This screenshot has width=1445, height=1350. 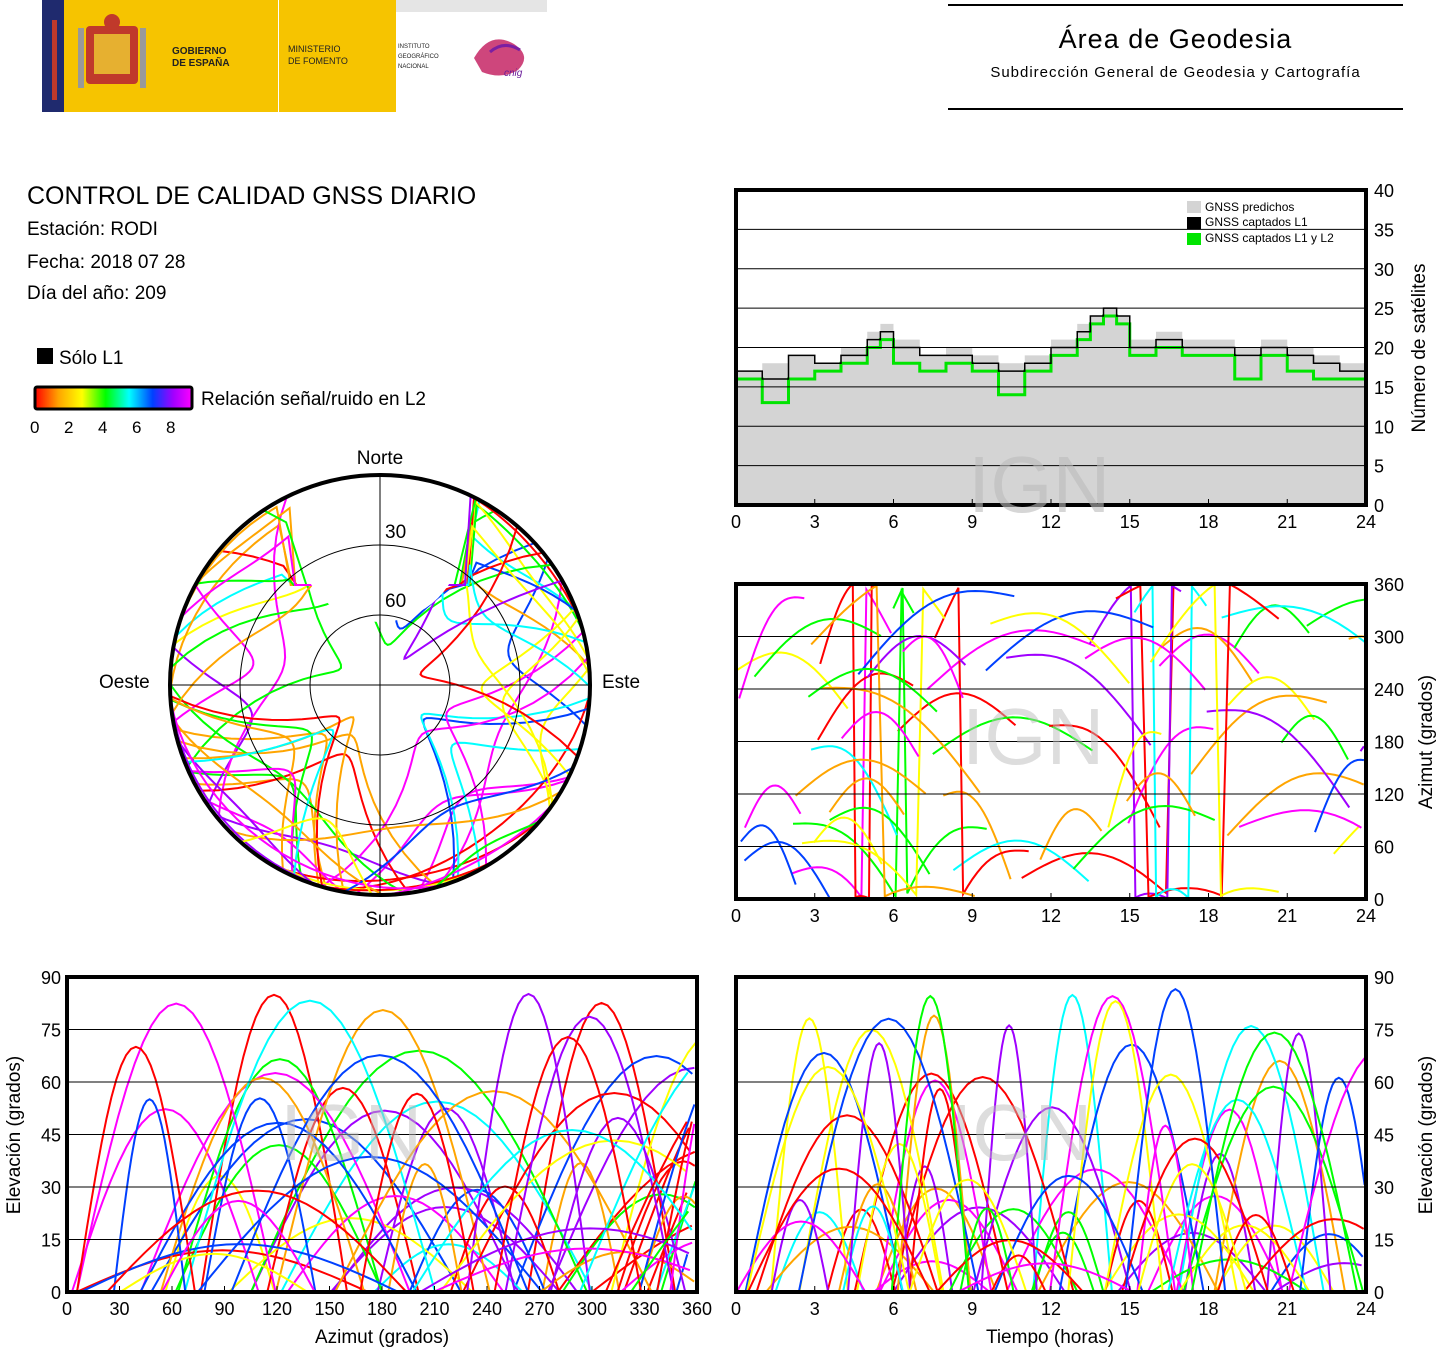 What do you see at coordinates (91, 358) in the screenshot?
I see `solo-l1-label: Sólo L1` at bounding box center [91, 358].